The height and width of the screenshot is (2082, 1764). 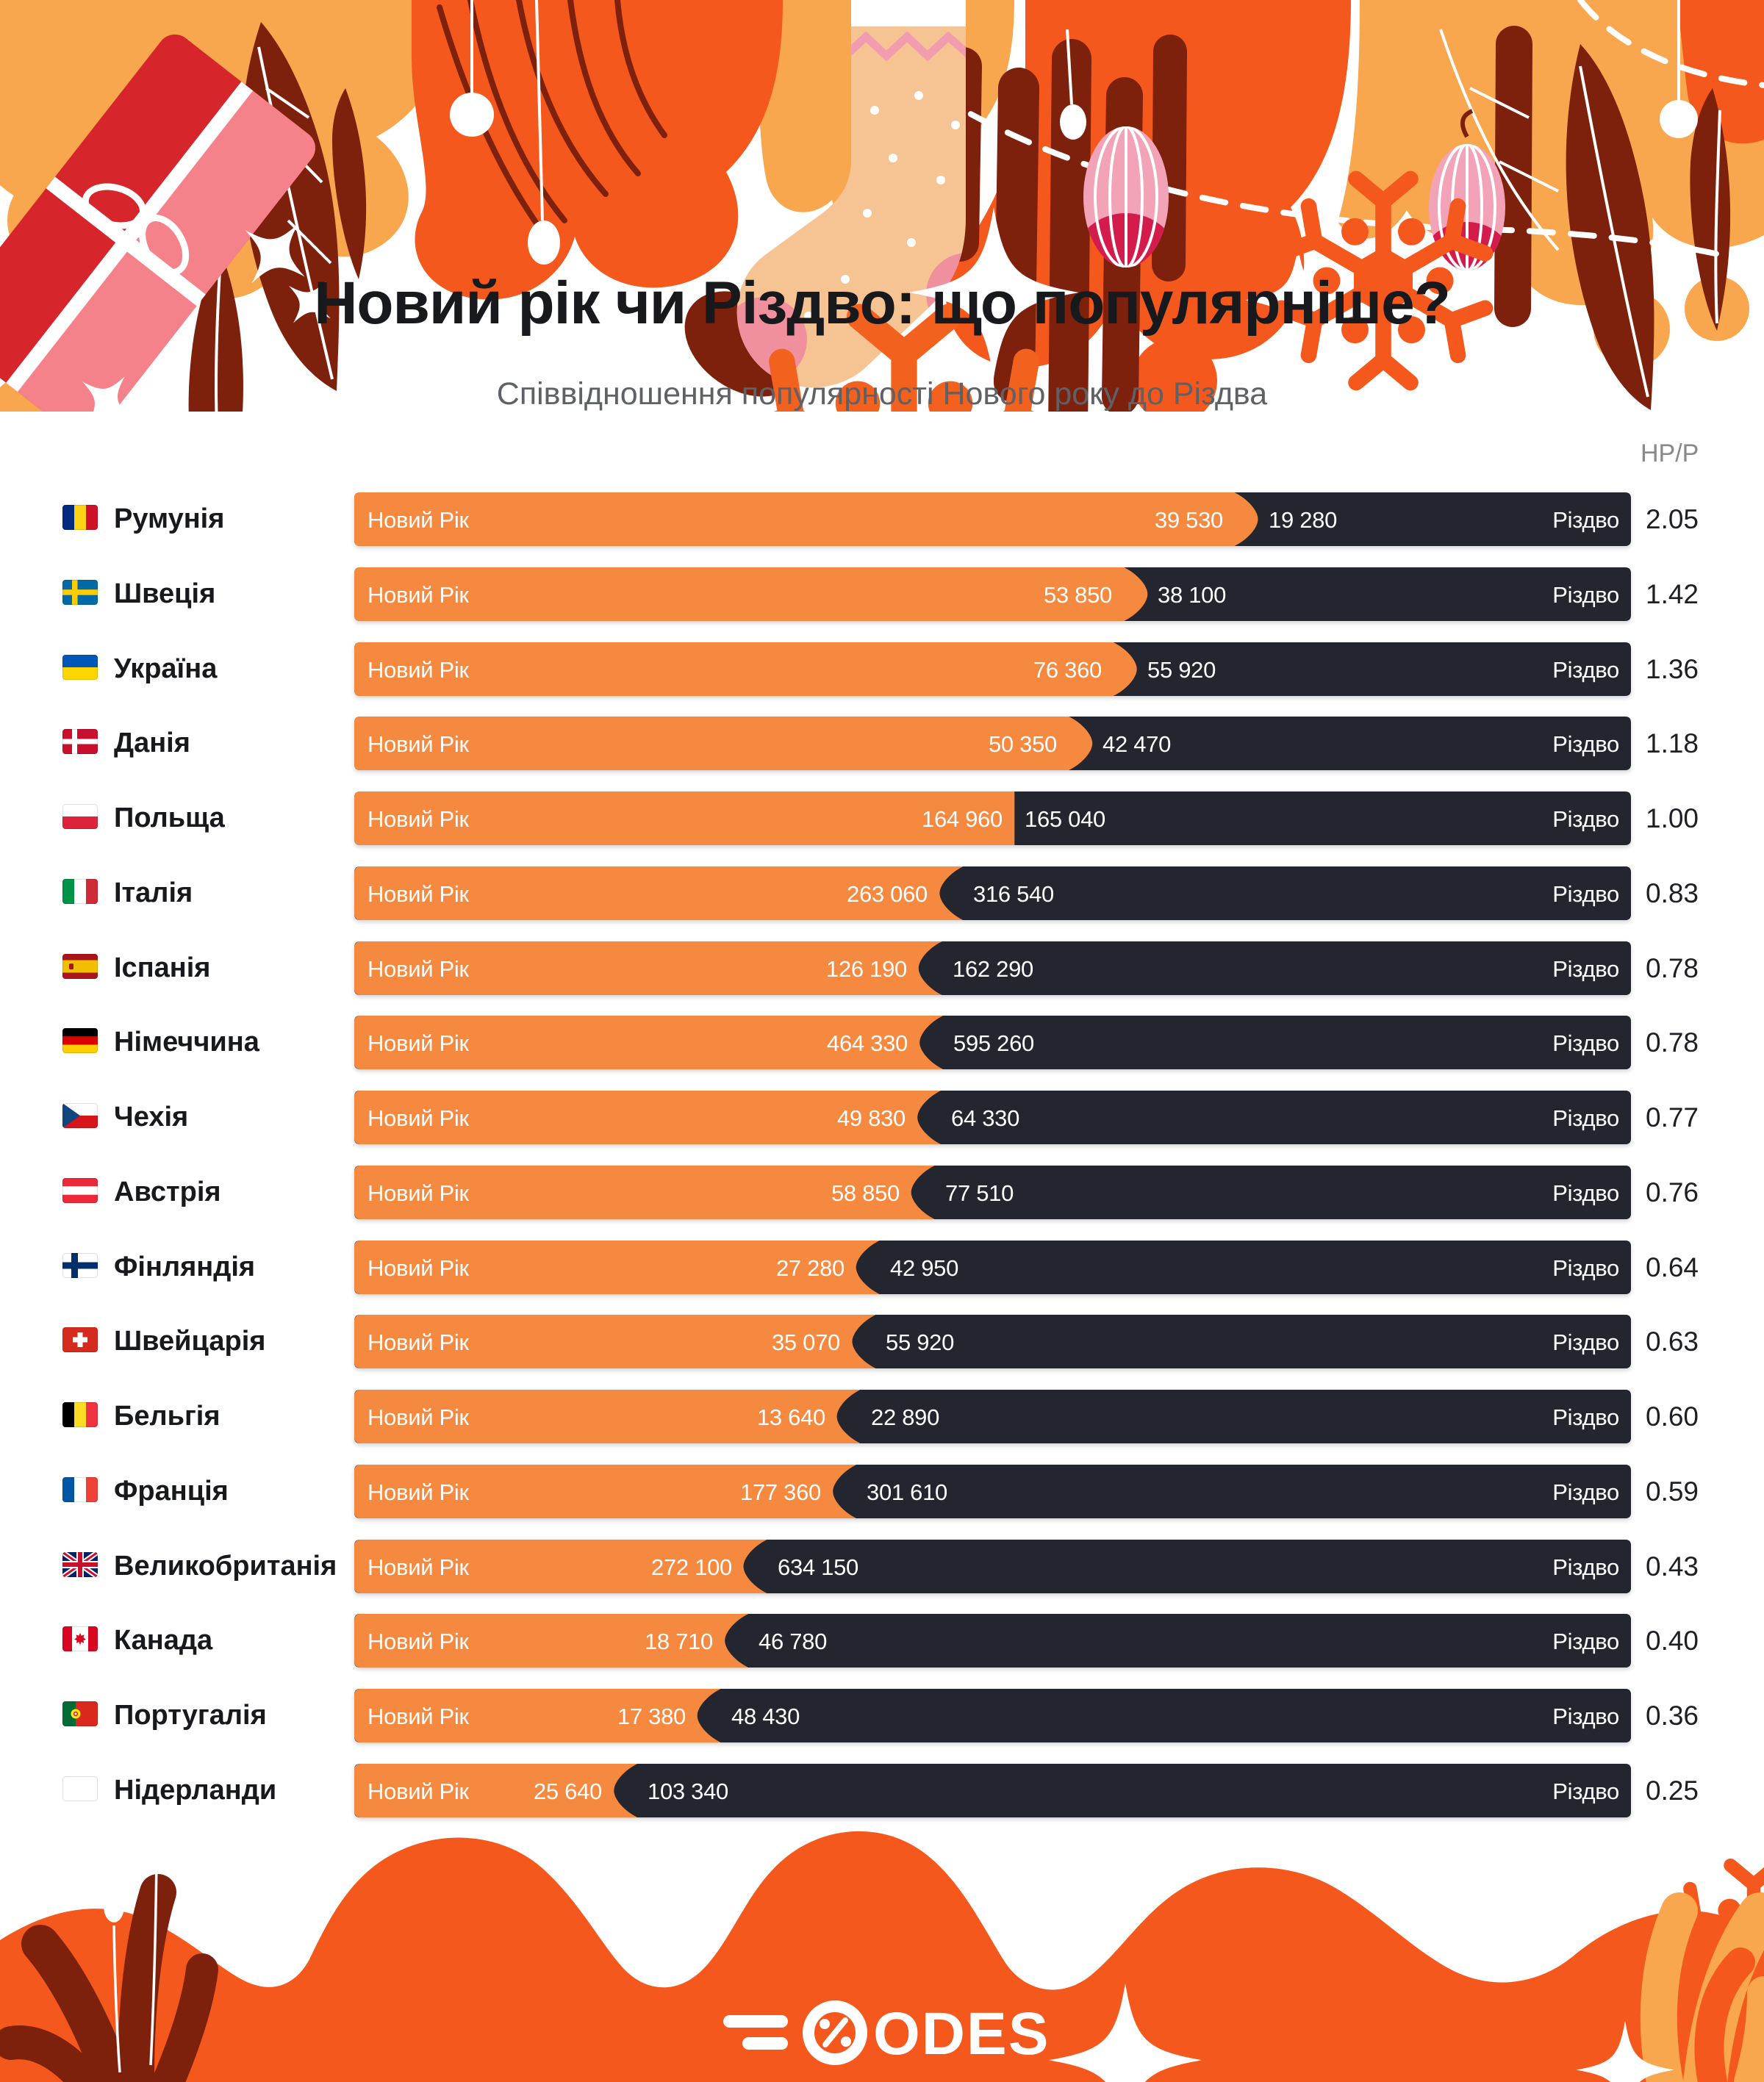 I want to click on christmas-value: 103 340, so click(x=688, y=1791).